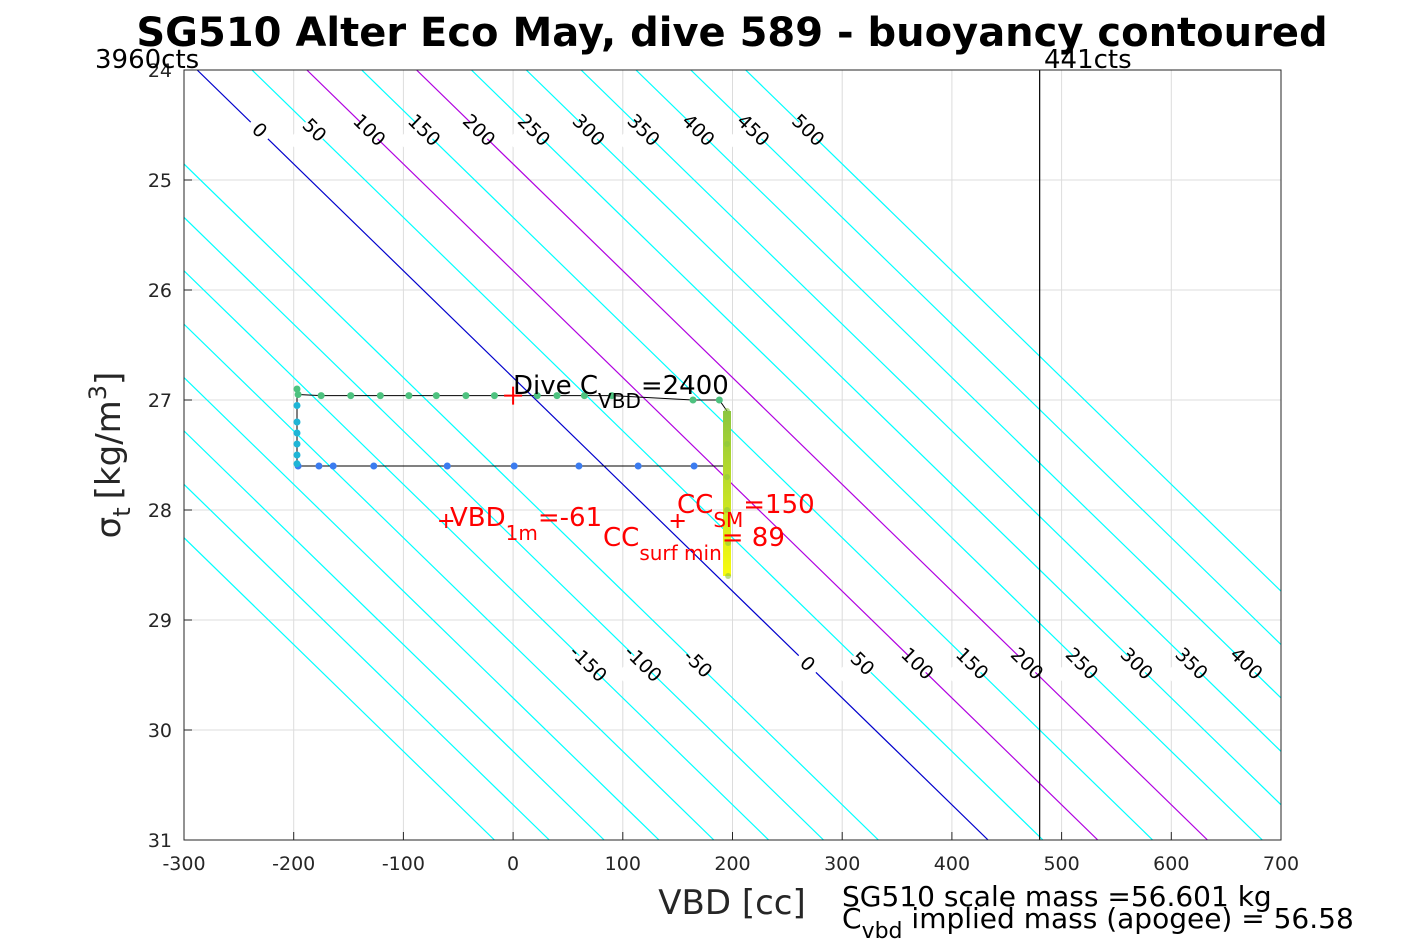 The image size is (1417, 945). Describe the element at coordinates (160, 511) in the screenshot. I see `y-tick-label: 28` at that location.